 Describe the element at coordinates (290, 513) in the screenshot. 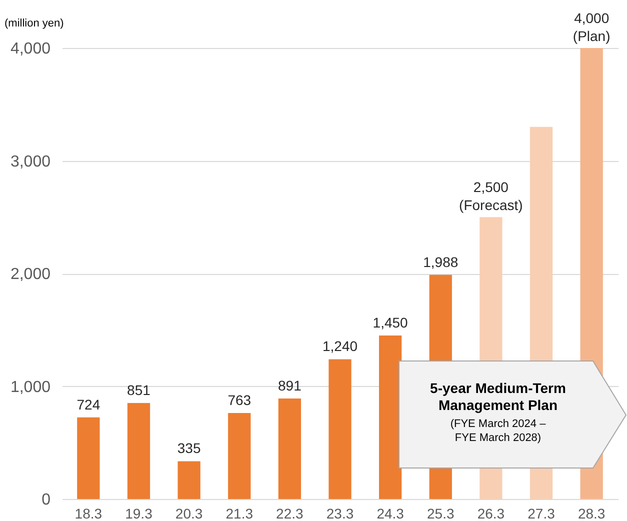

I see `x-tick-label: 22.3` at that location.